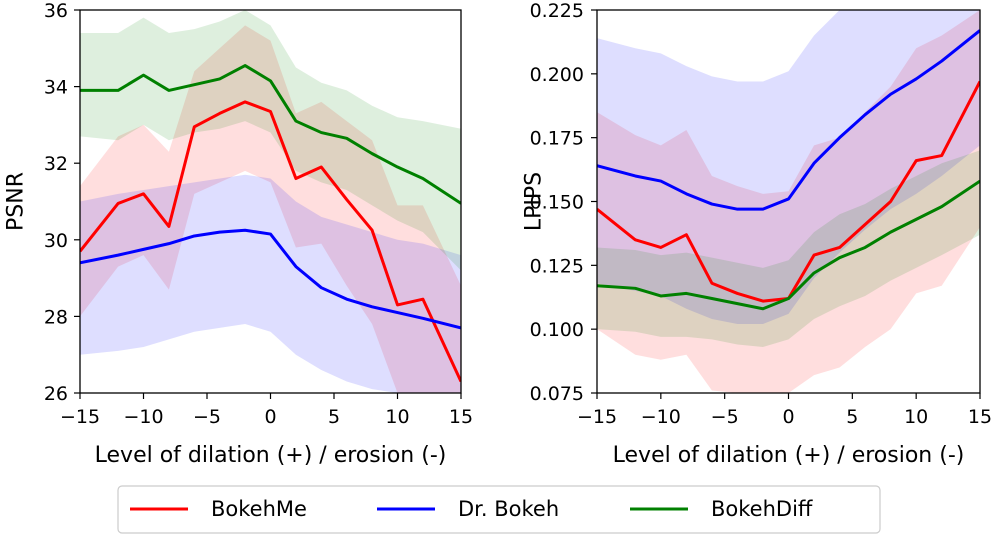  I want to click on y-tick-label: 0.100, so click(557, 330).